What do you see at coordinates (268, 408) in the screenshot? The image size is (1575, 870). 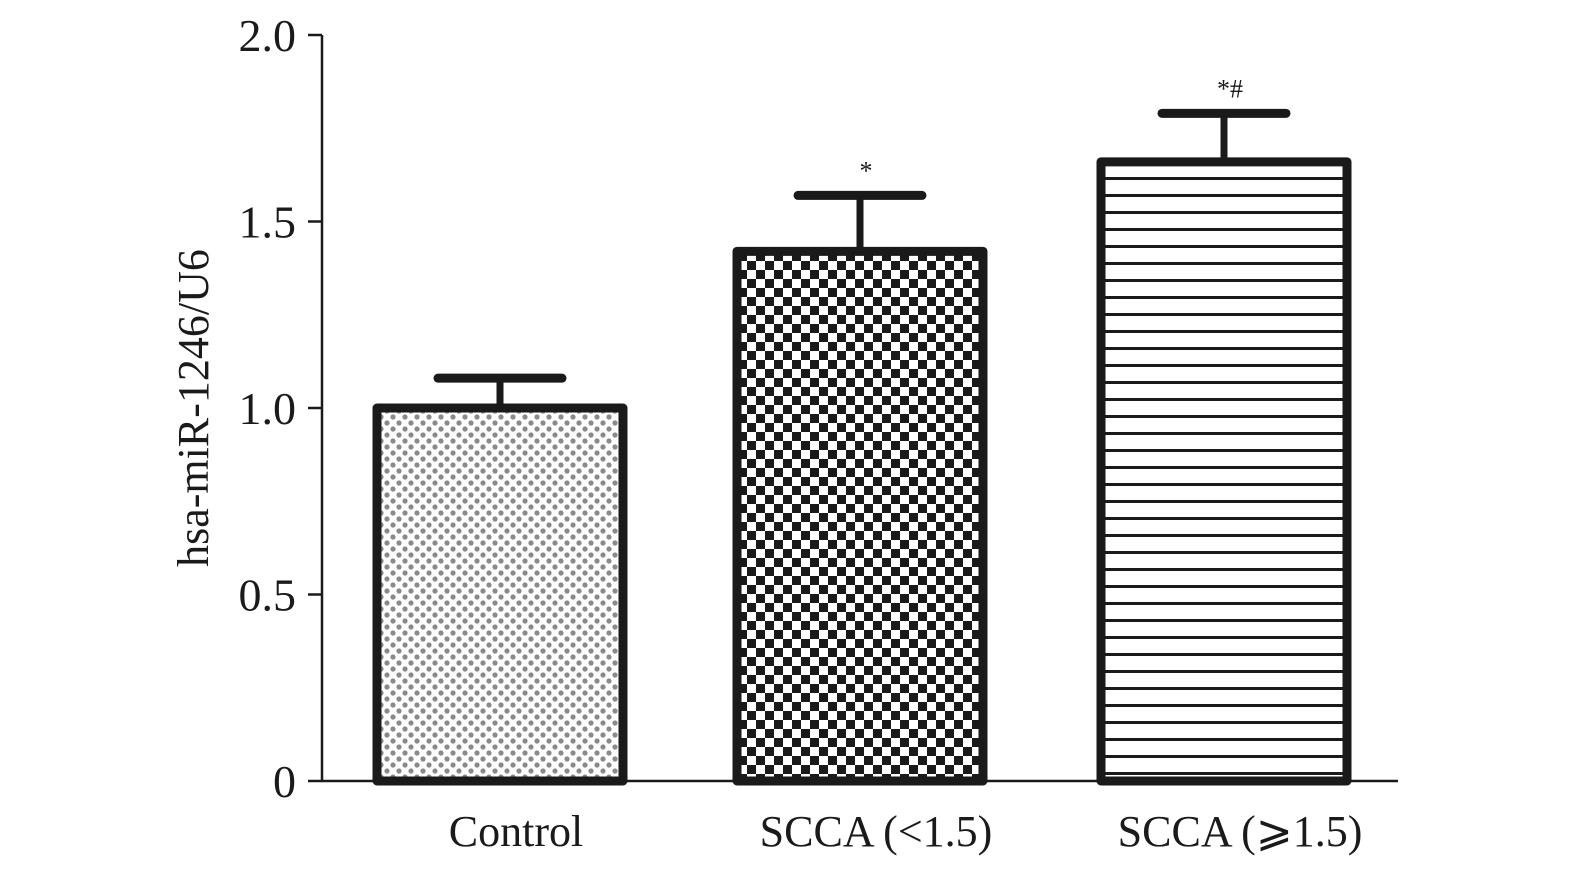 I see `y-tick-label: 1.0` at bounding box center [268, 408].